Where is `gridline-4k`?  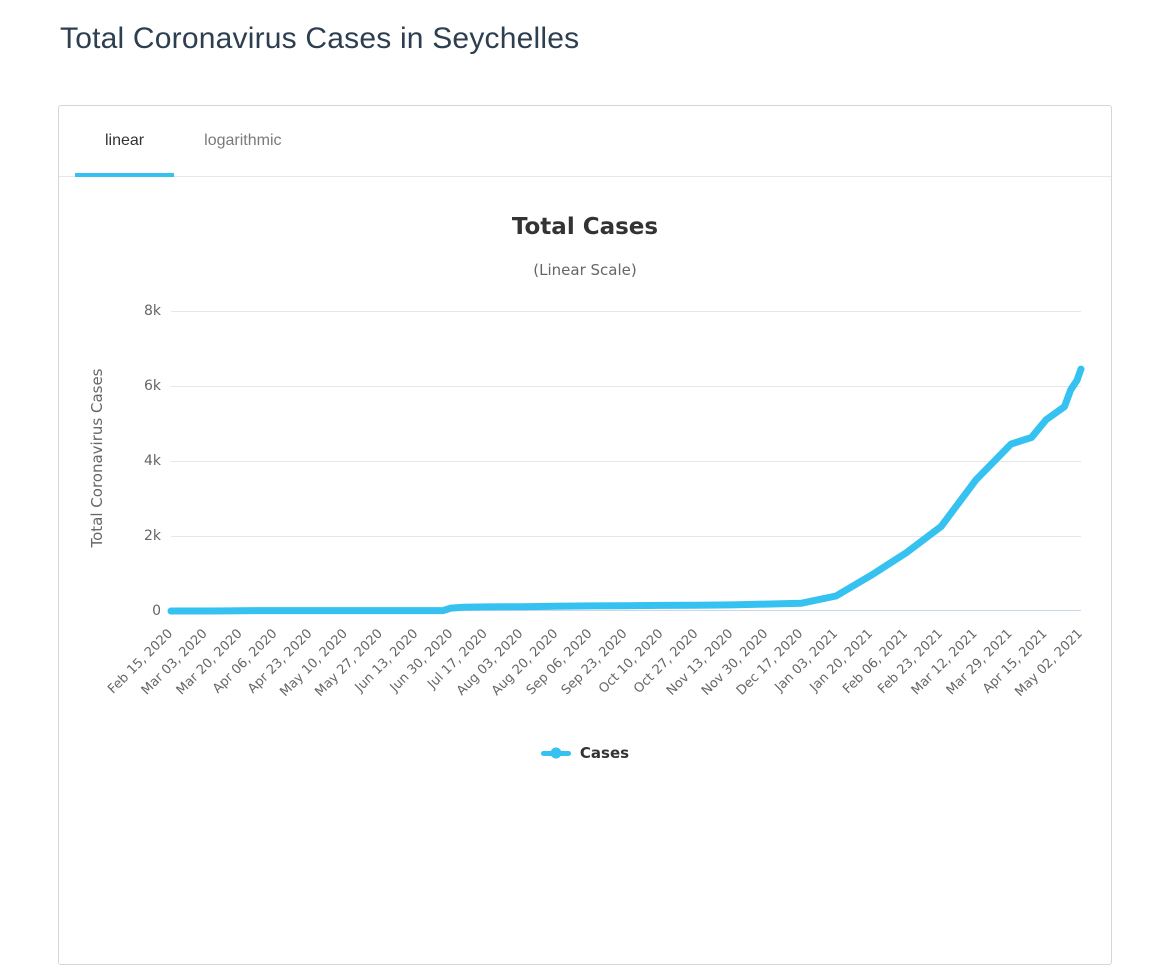
gridline-4k is located at coordinates (626, 461).